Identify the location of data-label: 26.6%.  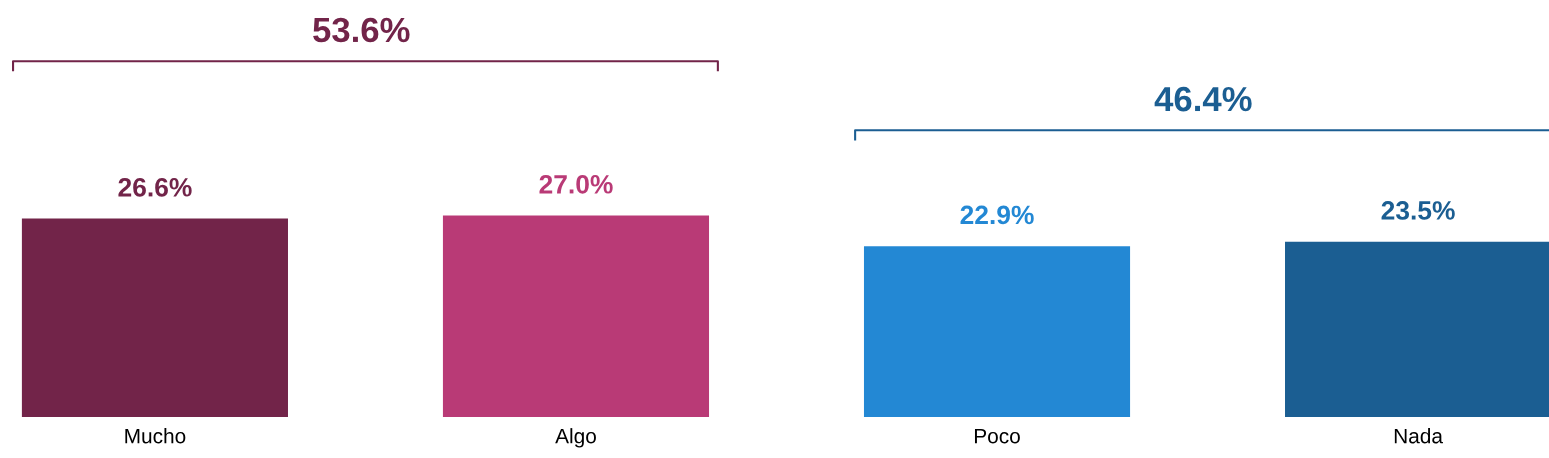
(155, 187).